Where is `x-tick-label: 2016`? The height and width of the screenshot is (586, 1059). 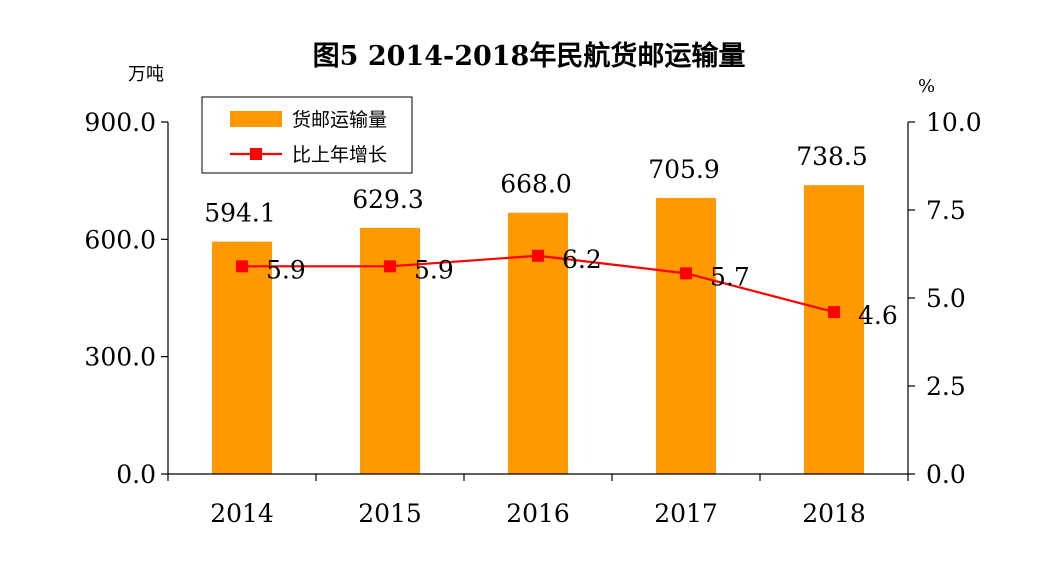 x-tick-label: 2016 is located at coordinates (538, 513).